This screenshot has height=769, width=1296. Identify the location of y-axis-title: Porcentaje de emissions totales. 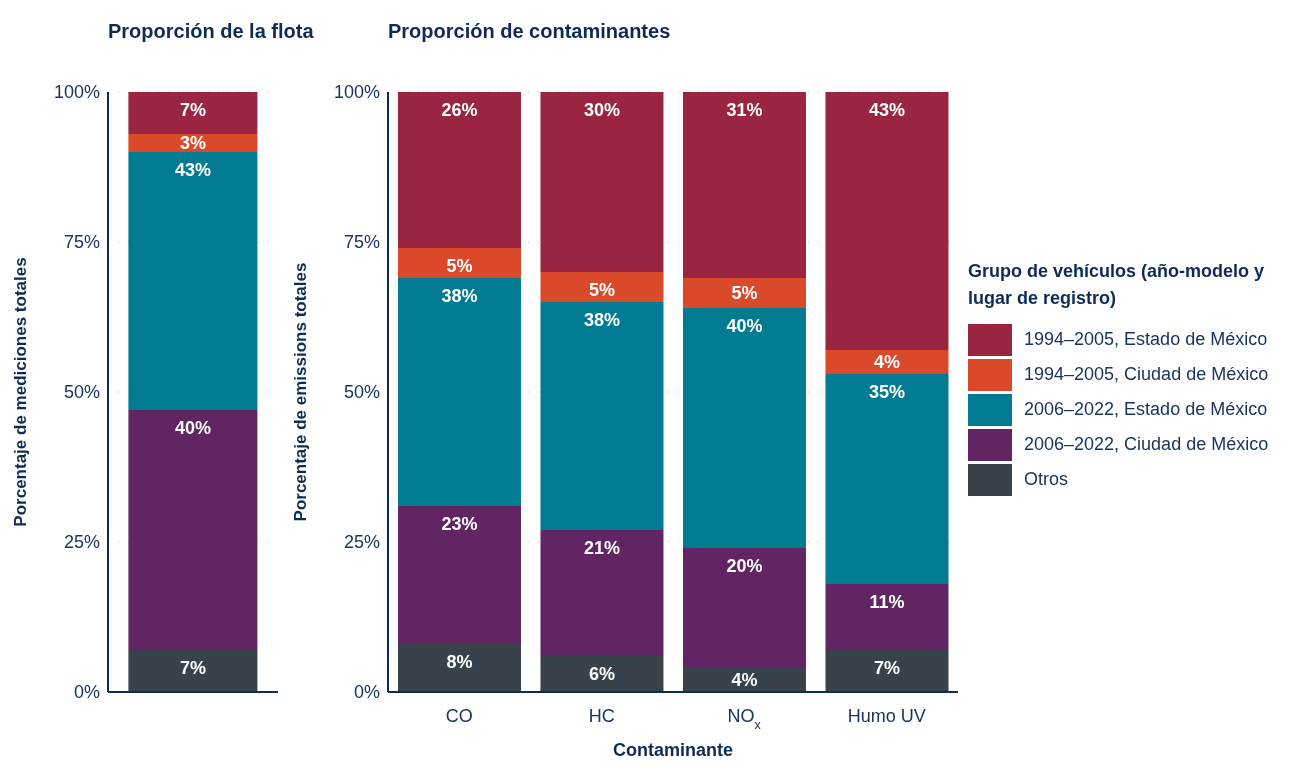
(301, 392).